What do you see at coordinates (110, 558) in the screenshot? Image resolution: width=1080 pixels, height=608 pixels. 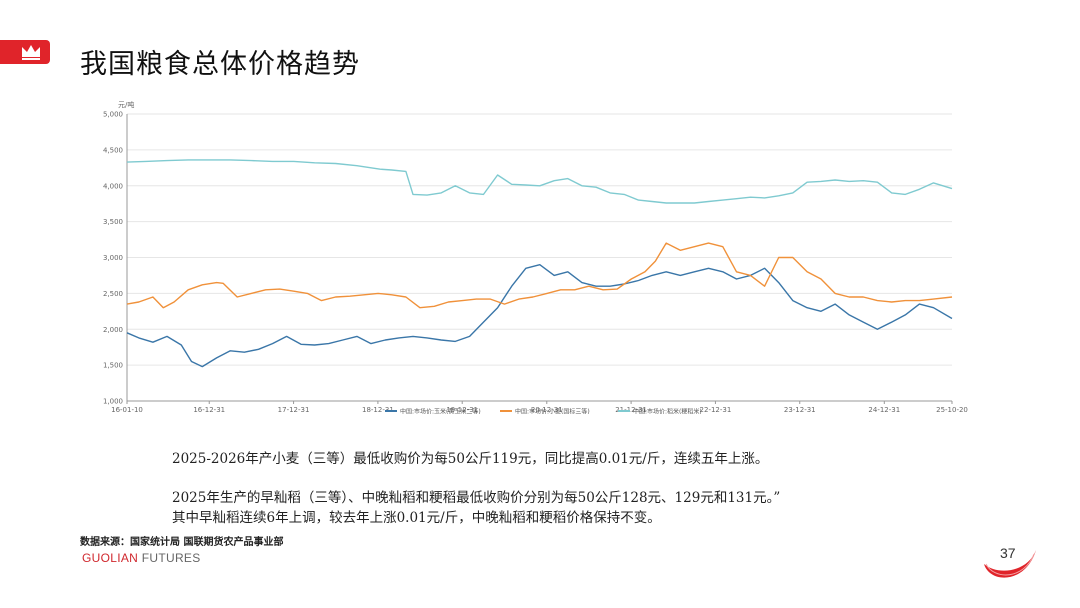 I see `brand-main: GUOLIAN` at bounding box center [110, 558].